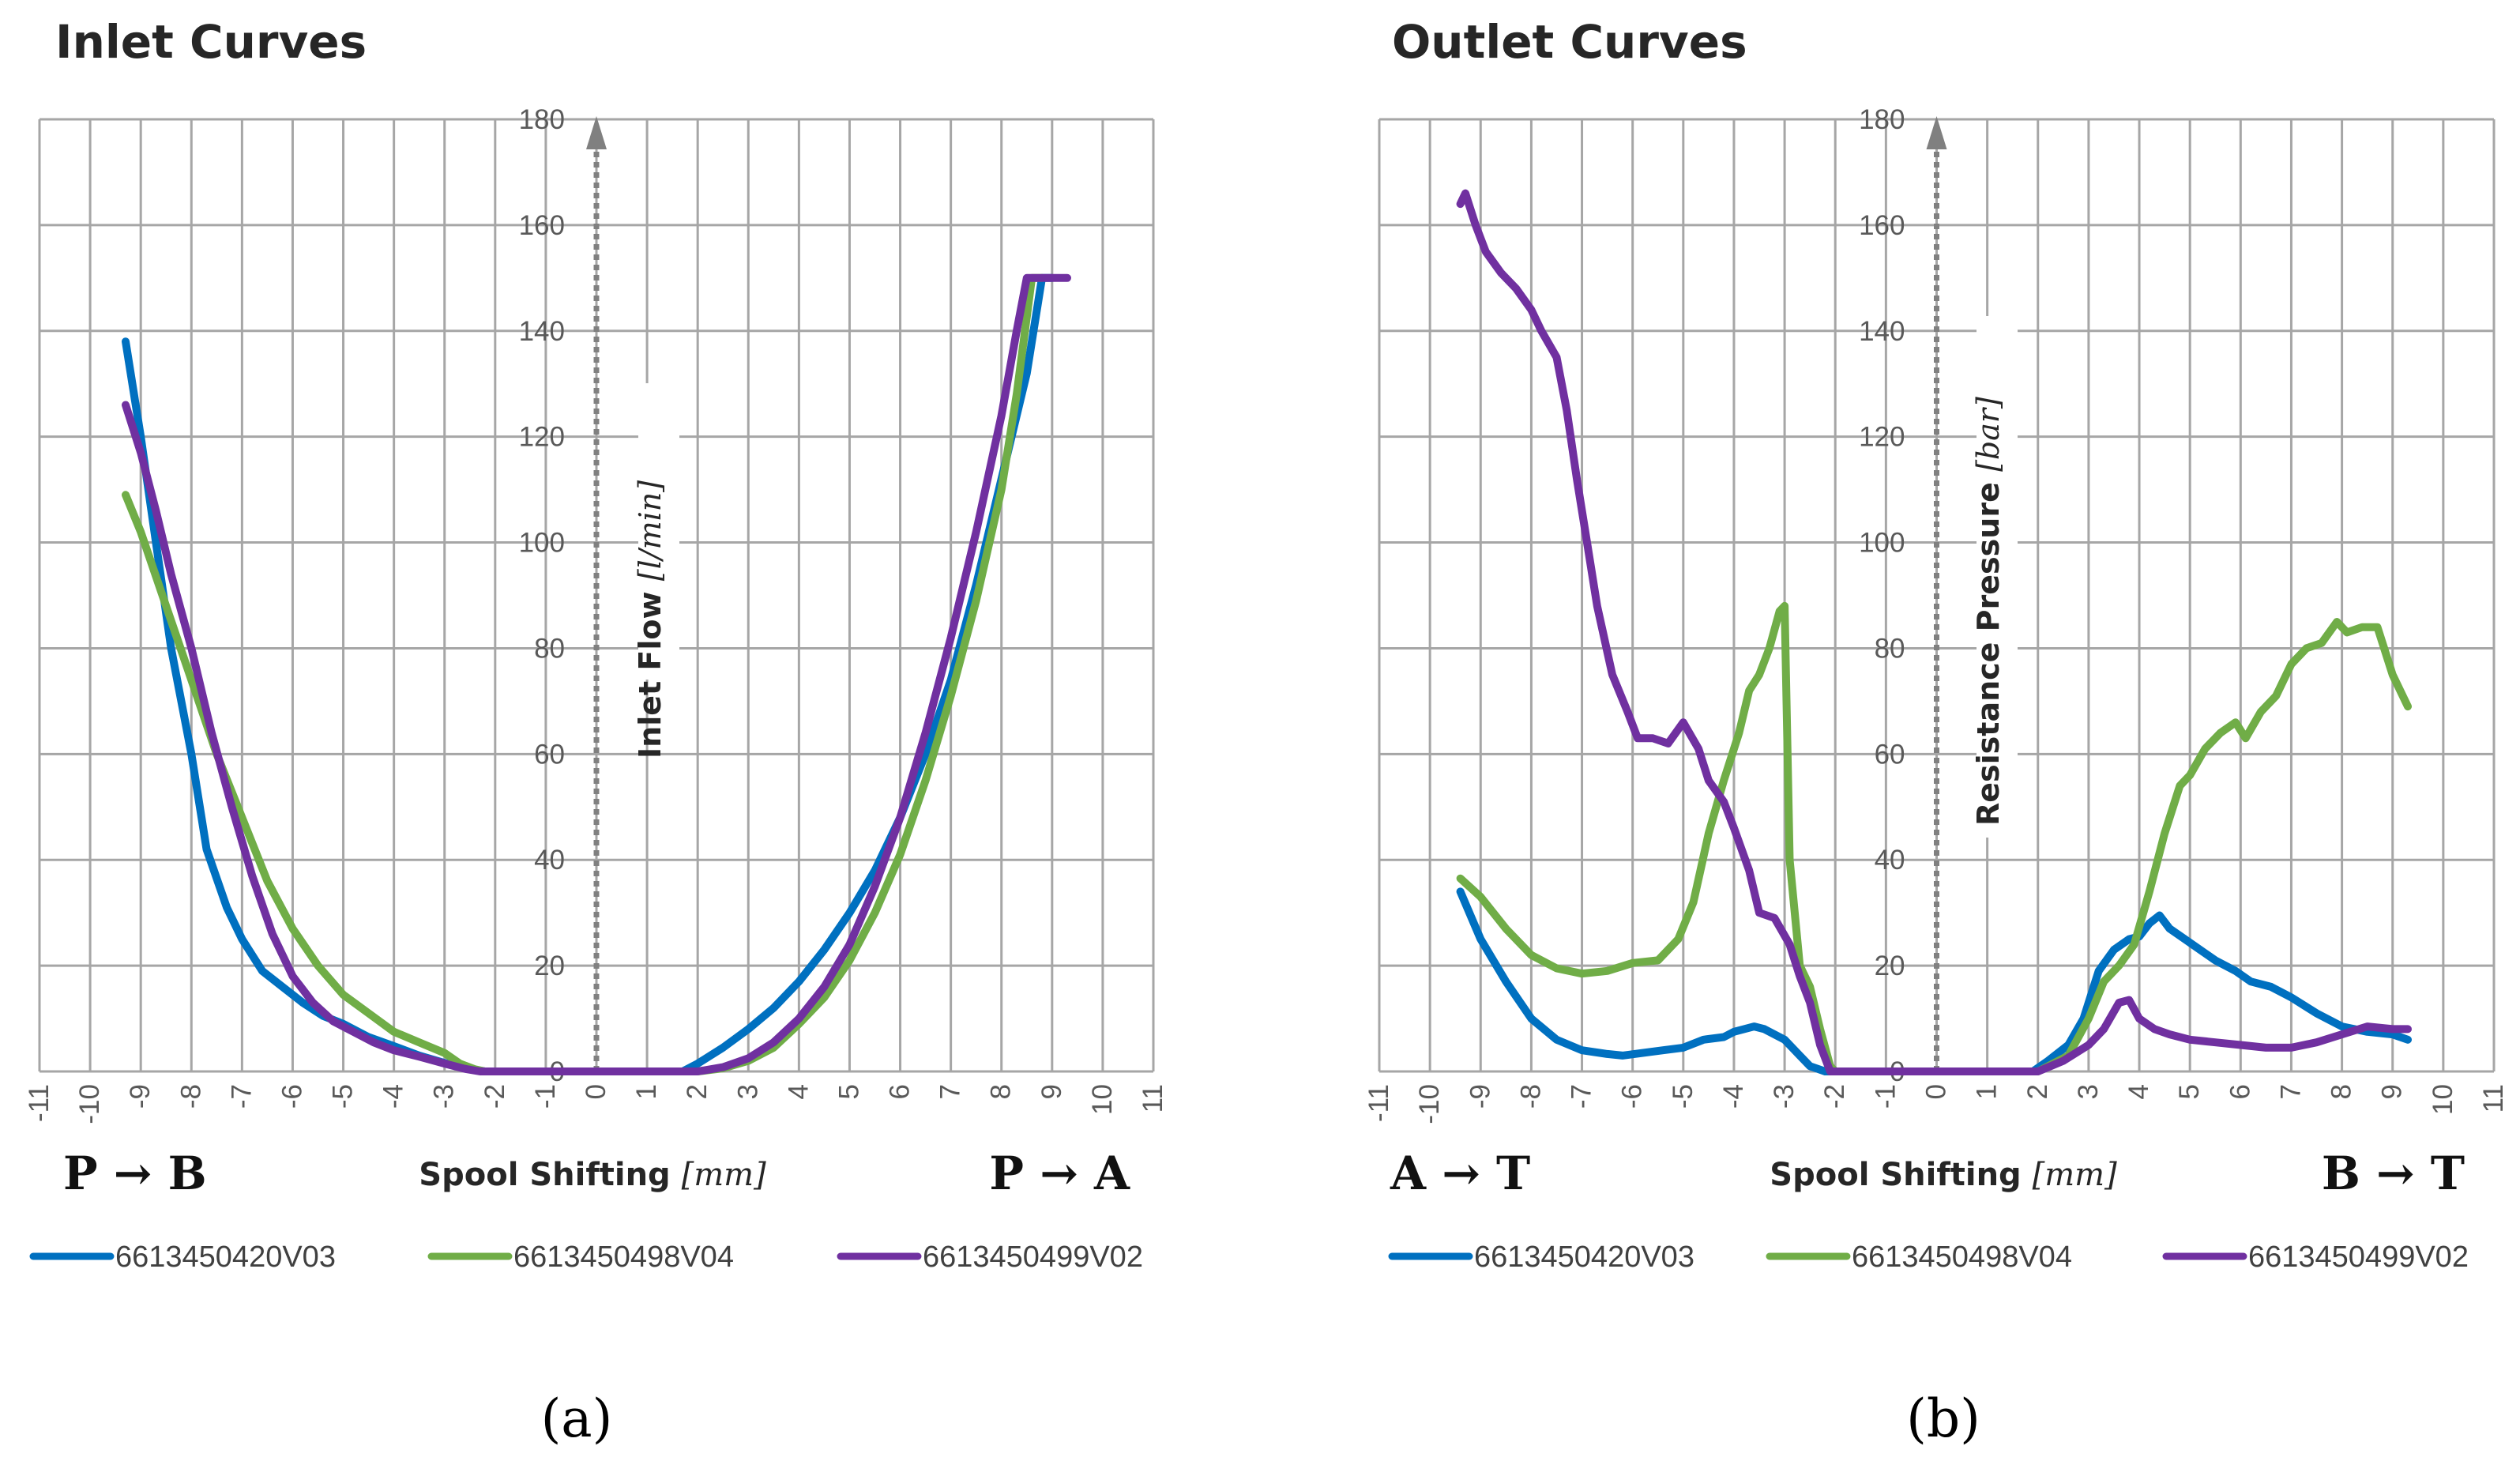 Image resolution: width=2520 pixels, height=1476 pixels. Describe the element at coordinates (2393, 1173) in the screenshot. I see `outlet-right-direction-label: B → T` at that location.